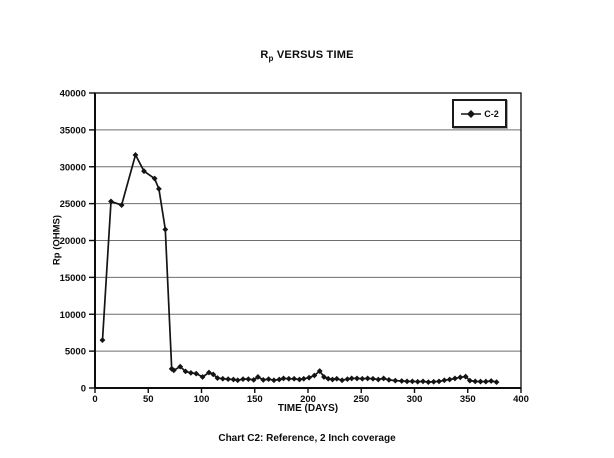 The width and height of the screenshot is (614, 458). I want to click on x-tick-label: 0, so click(94, 399).